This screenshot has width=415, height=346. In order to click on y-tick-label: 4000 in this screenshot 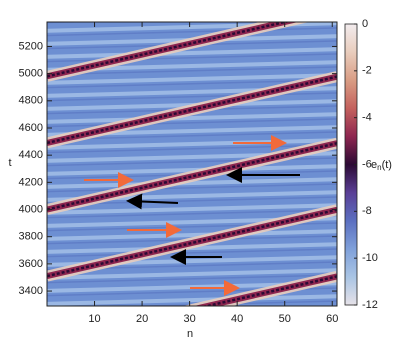, I will do `click(31, 209)`.